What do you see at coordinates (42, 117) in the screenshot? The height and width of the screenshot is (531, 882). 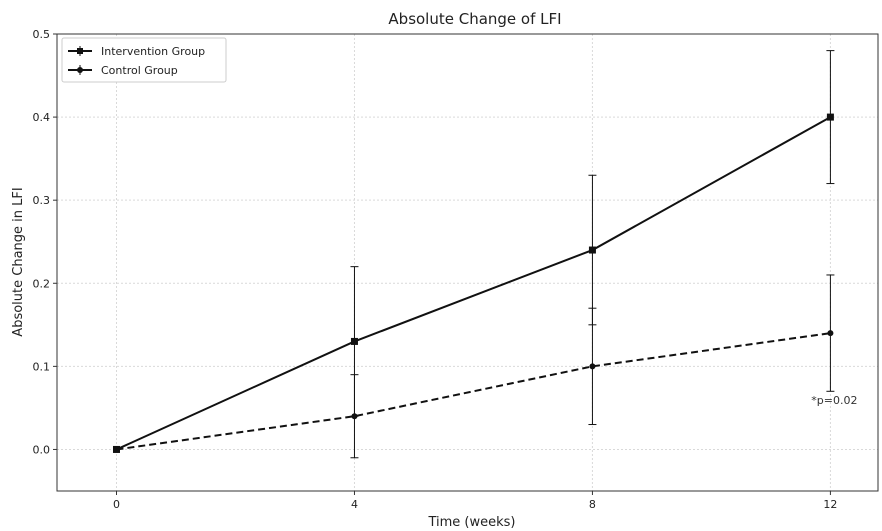 I see `y-tick-label: 0.4` at bounding box center [42, 117].